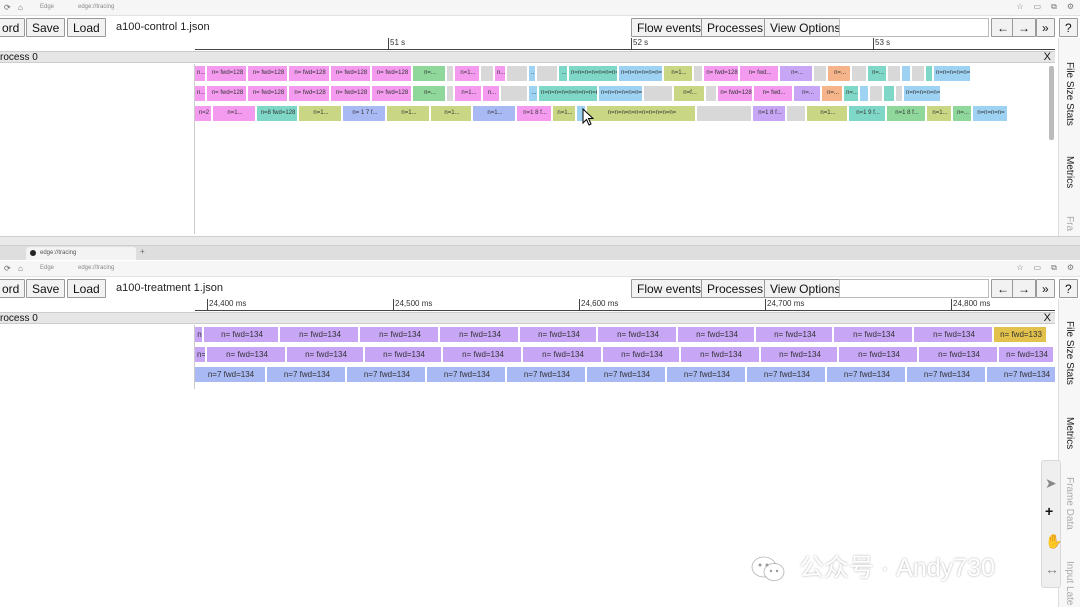 The image size is (1080, 607). What do you see at coordinates (7, 7) in the screenshot?
I see `refresh-icon: ⟳` at bounding box center [7, 7].